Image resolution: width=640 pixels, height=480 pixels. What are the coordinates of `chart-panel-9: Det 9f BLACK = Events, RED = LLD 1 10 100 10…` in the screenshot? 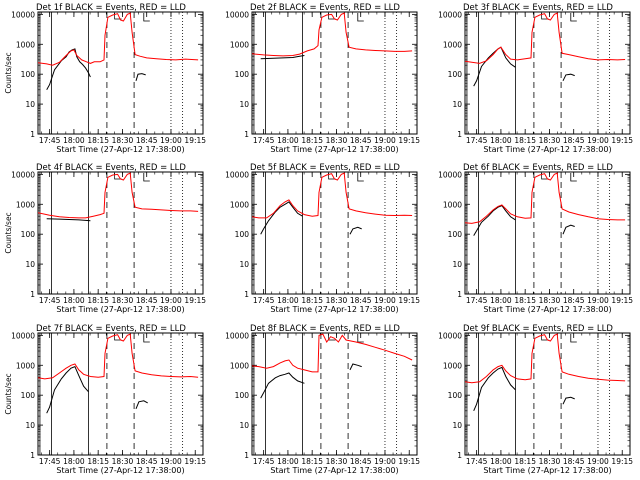 It's located at (535, 399).